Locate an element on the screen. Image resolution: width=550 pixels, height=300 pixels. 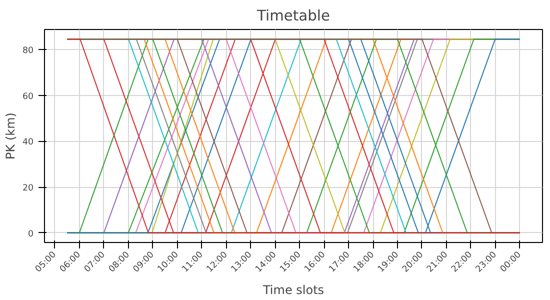
y-tick-label: 20 is located at coordinates (28, 189).